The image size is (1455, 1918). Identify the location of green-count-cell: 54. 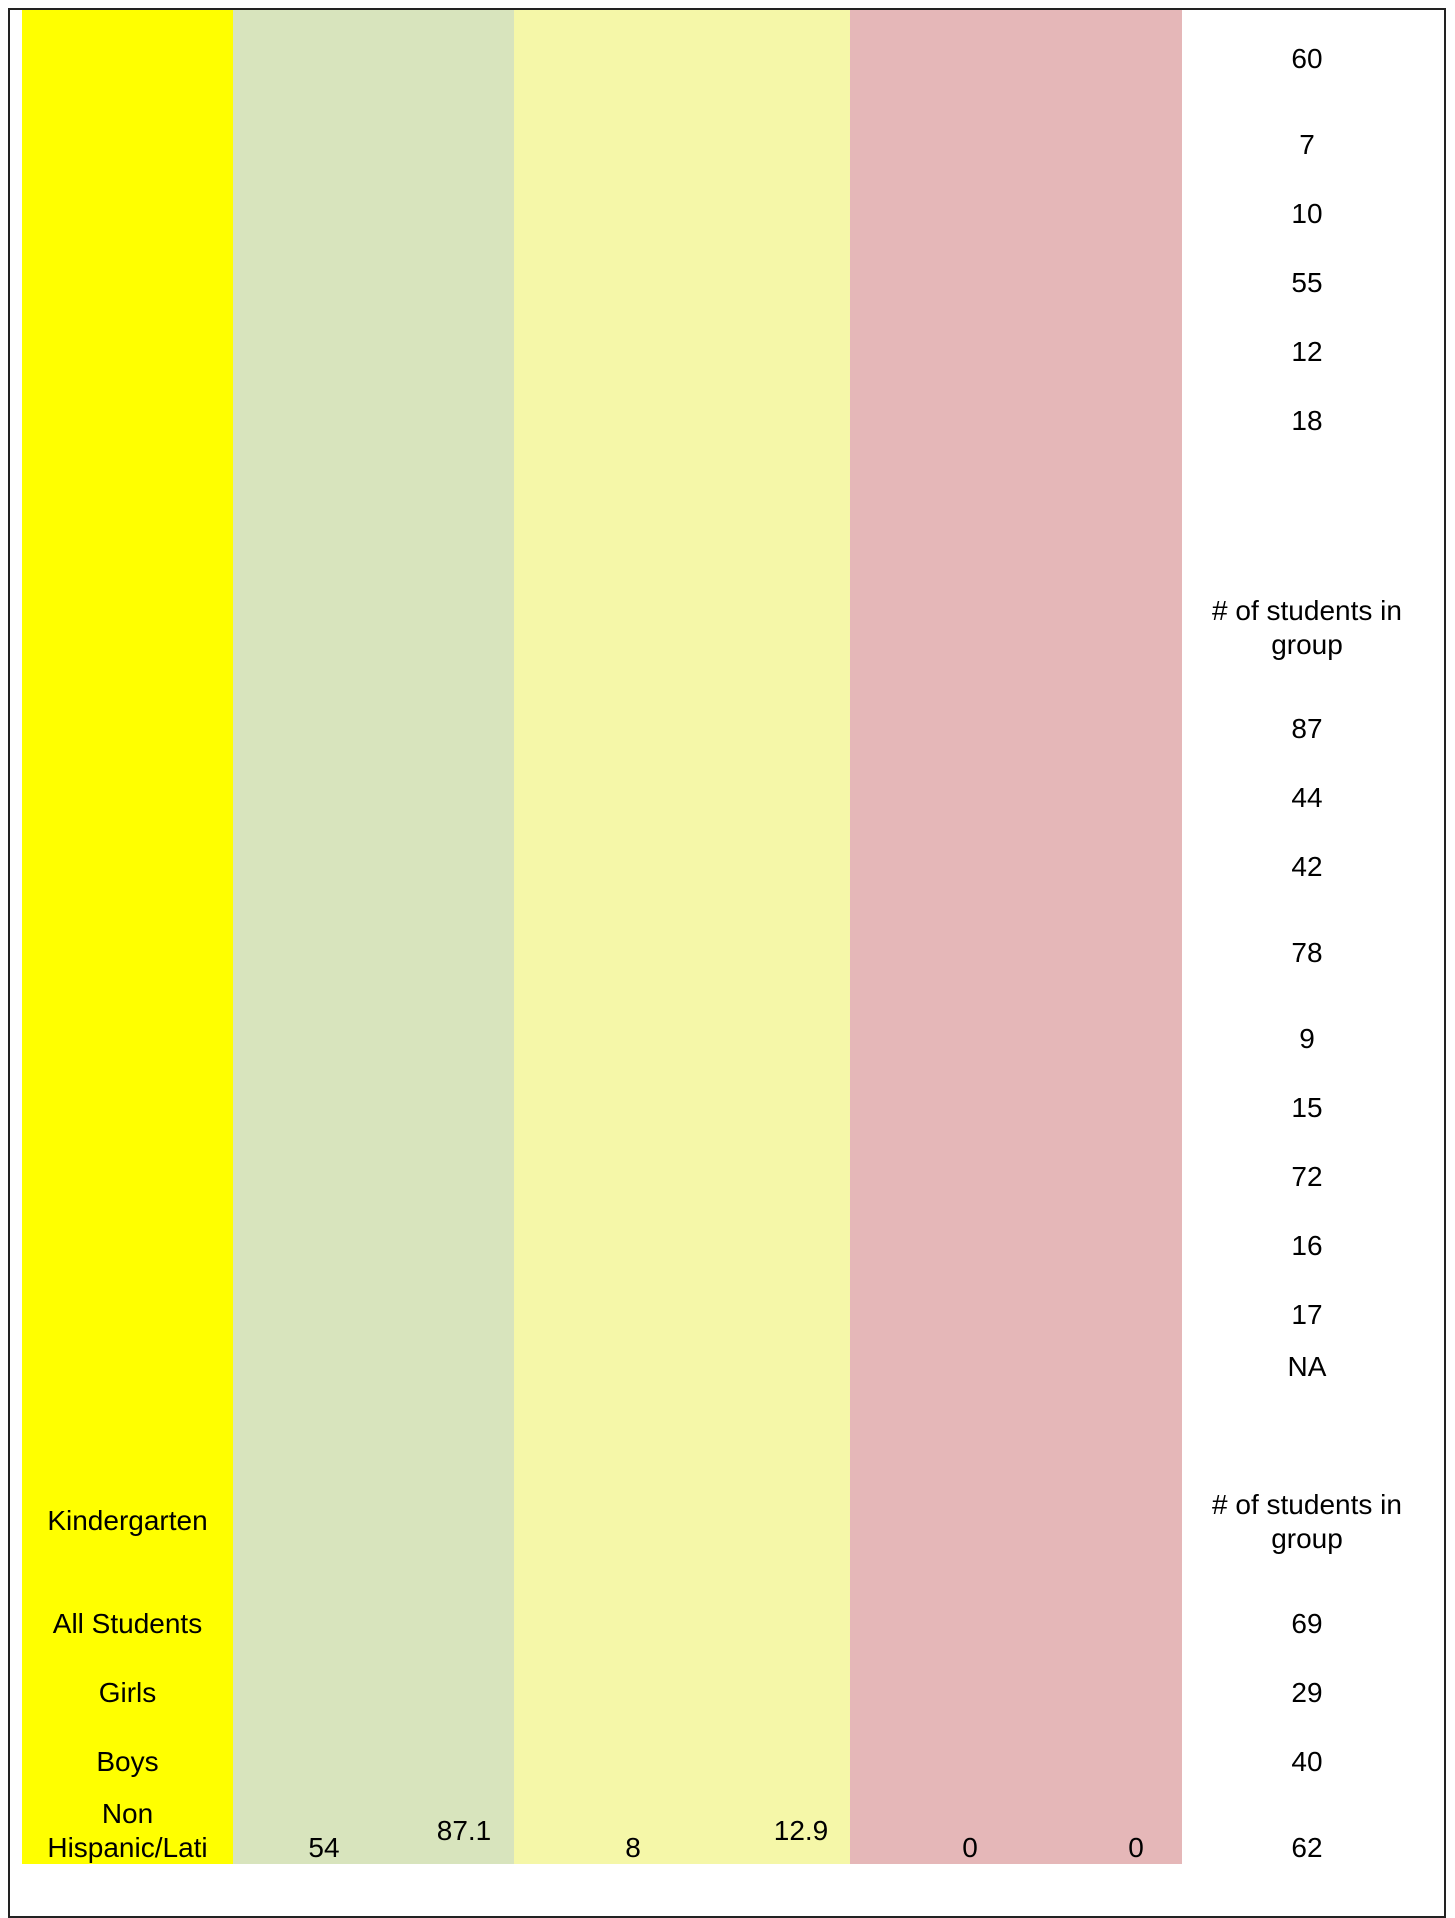
(324, 1847).